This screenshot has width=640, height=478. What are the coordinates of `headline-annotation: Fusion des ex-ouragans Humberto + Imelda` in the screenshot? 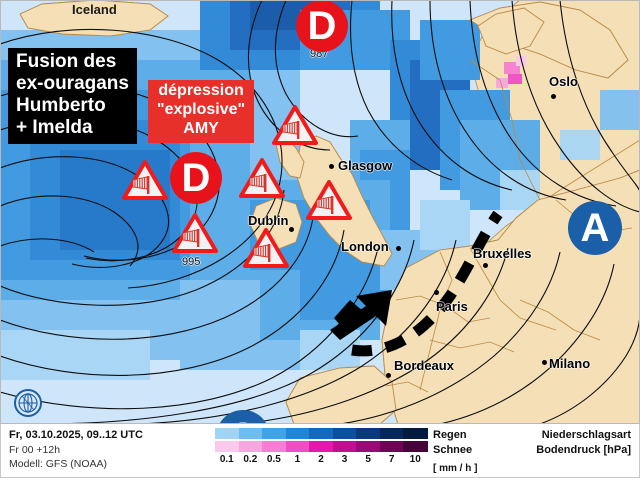 It's located at (72, 96).